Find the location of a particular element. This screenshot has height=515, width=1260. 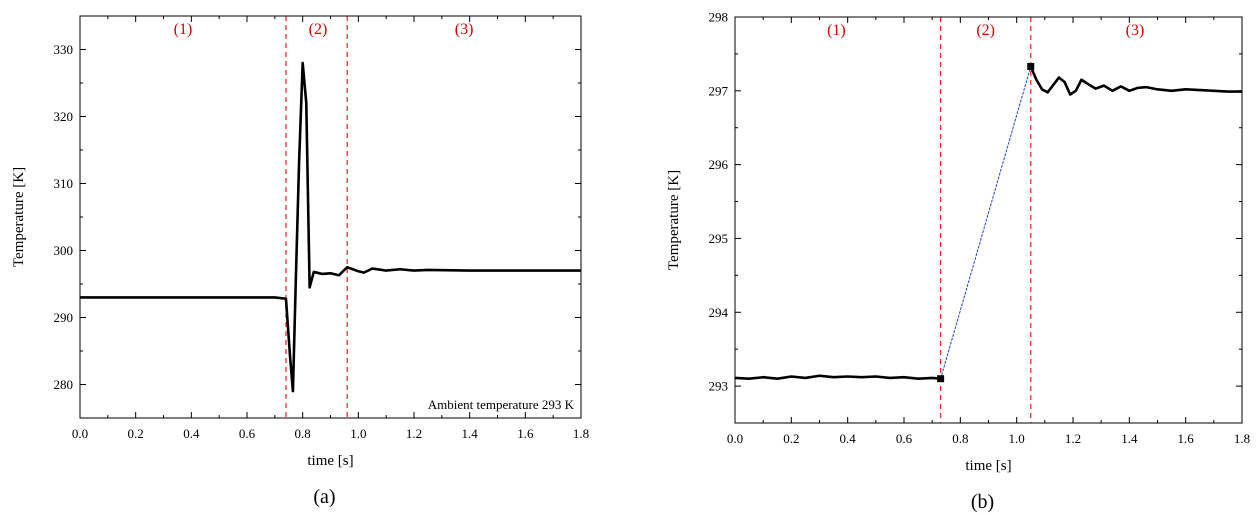

y-tick-label: 320 is located at coordinates (64, 116).